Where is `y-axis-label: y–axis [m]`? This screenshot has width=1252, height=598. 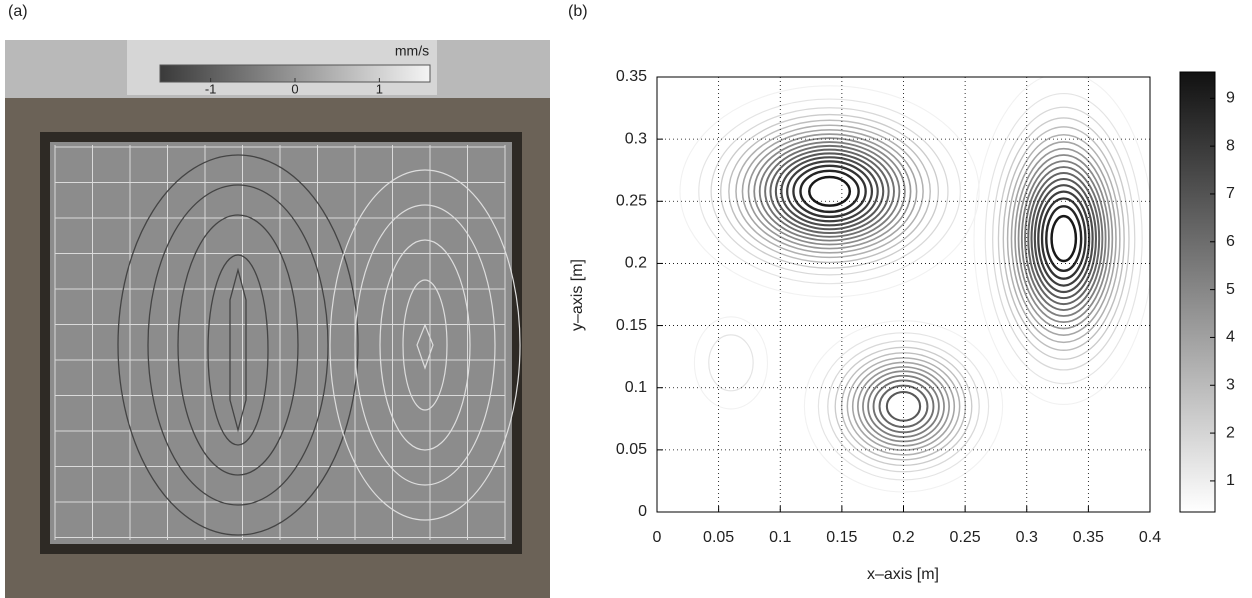
y-axis-label: y–axis [m] is located at coordinates (577, 295).